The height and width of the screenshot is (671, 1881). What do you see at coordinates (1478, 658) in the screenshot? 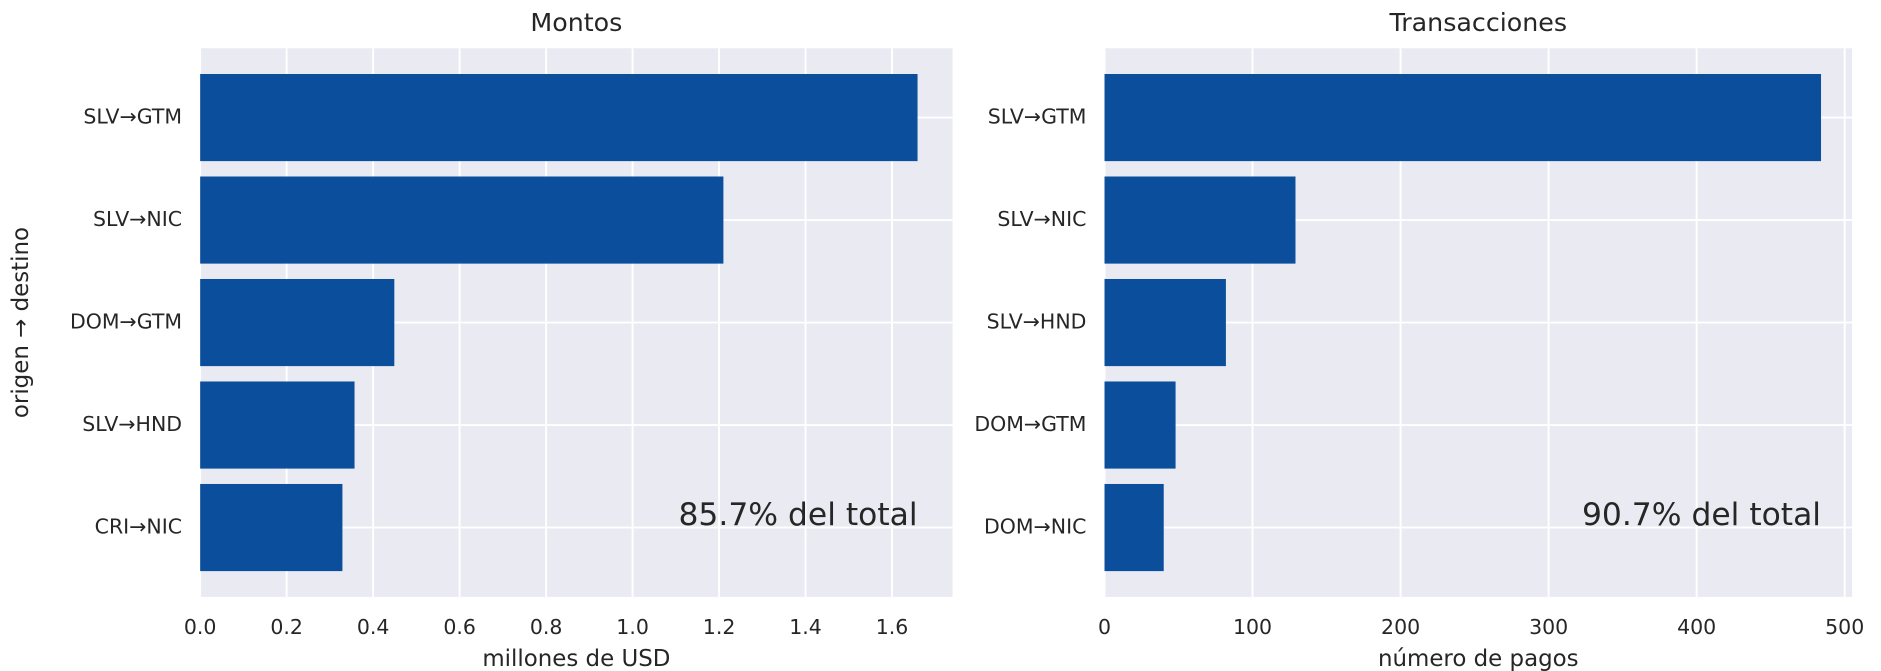
I see `x-axis-label: número de pagos` at bounding box center [1478, 658].